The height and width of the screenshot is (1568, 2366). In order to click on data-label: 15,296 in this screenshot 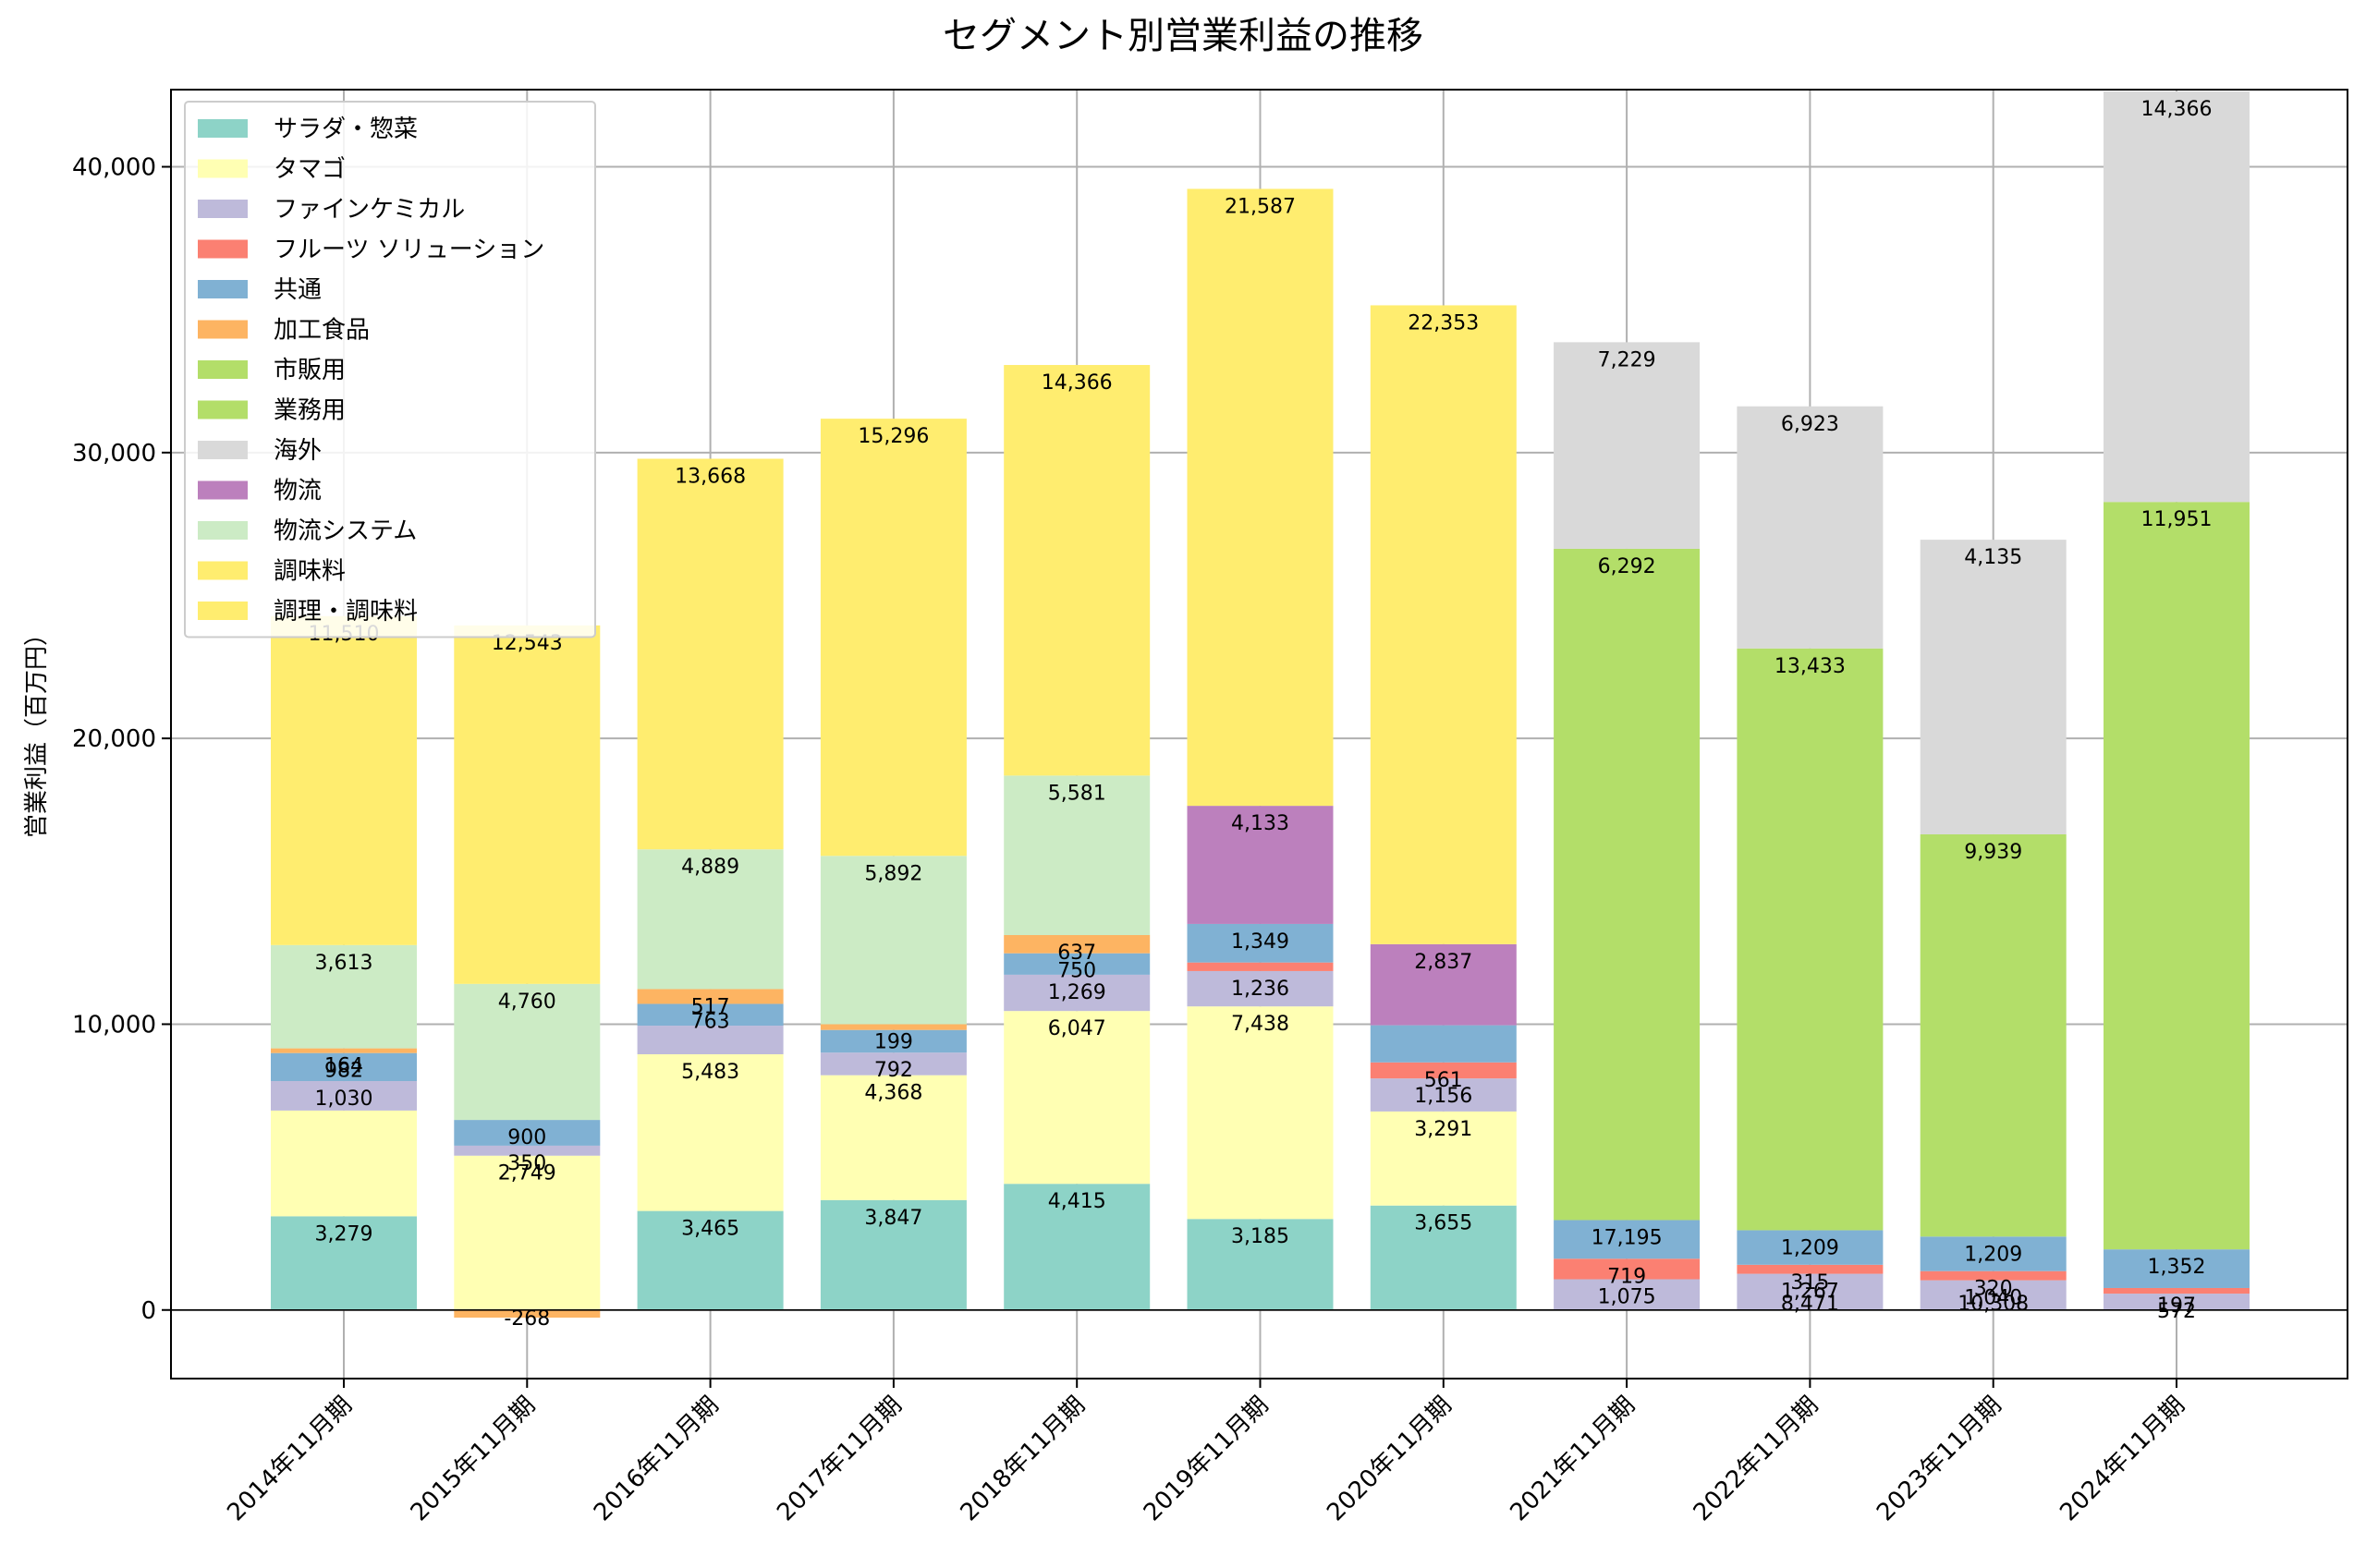, I will do `click(894, 436)`.